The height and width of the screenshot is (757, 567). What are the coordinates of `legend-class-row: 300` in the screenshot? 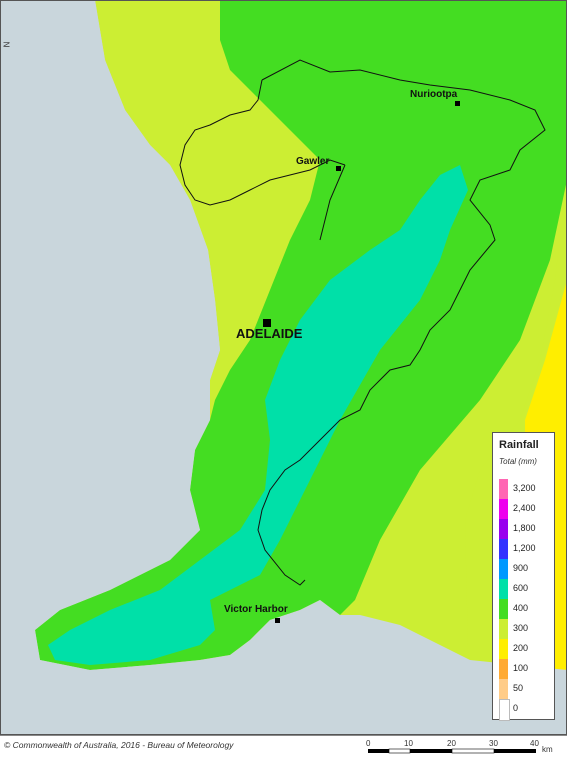 It's located at (525, 629).